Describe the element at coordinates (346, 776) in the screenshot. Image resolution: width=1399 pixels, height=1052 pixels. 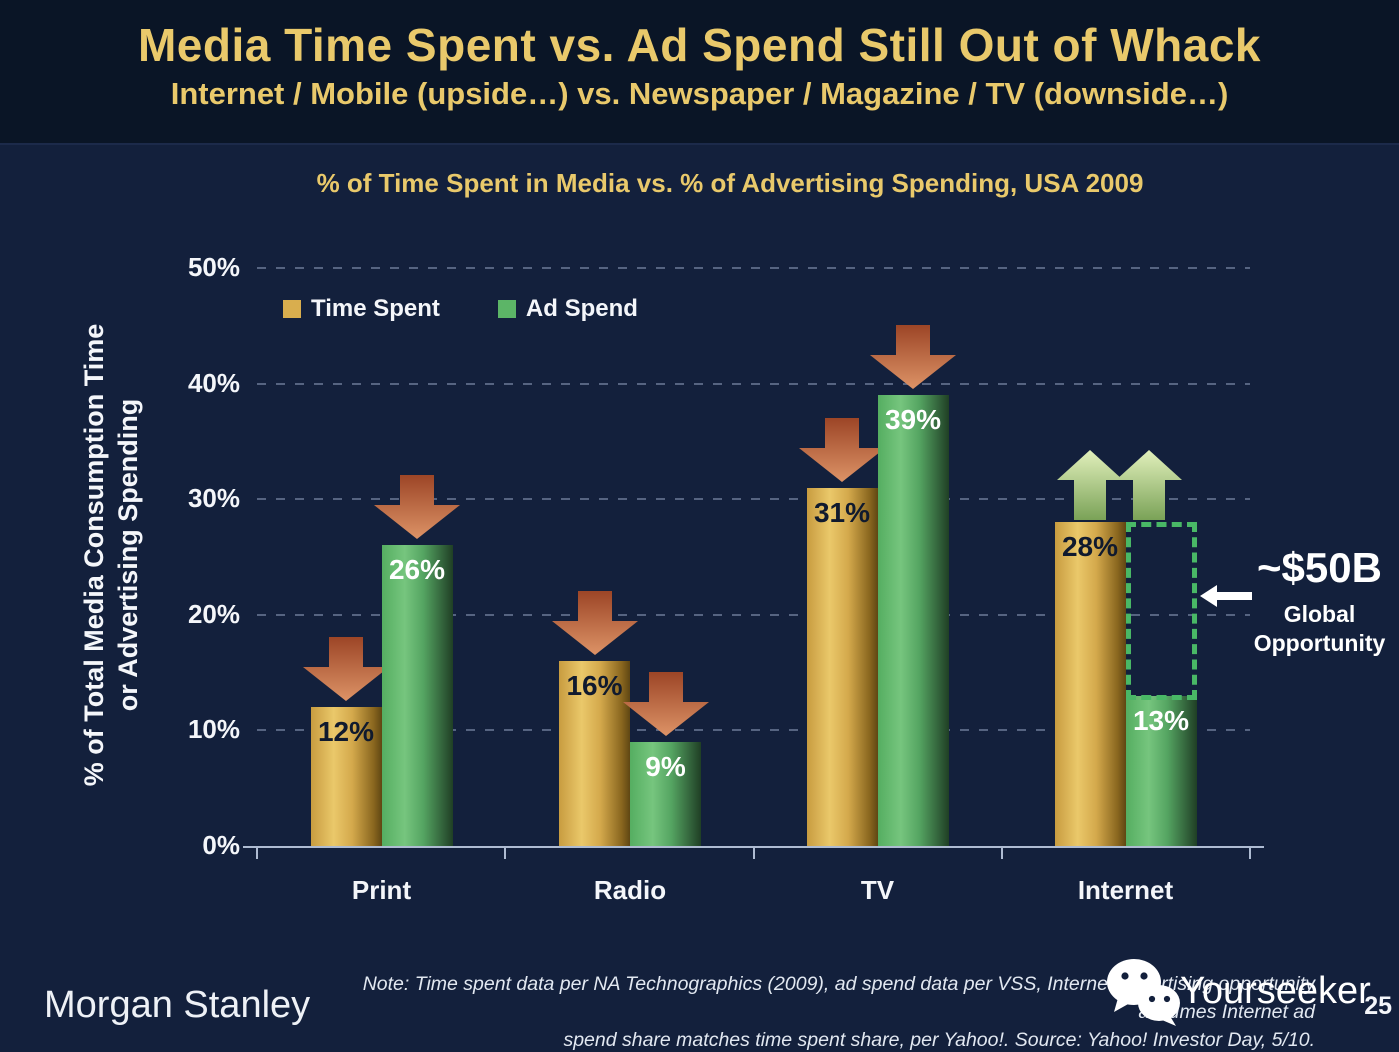
I see `bar-time-spent-print: 12%` at that location.